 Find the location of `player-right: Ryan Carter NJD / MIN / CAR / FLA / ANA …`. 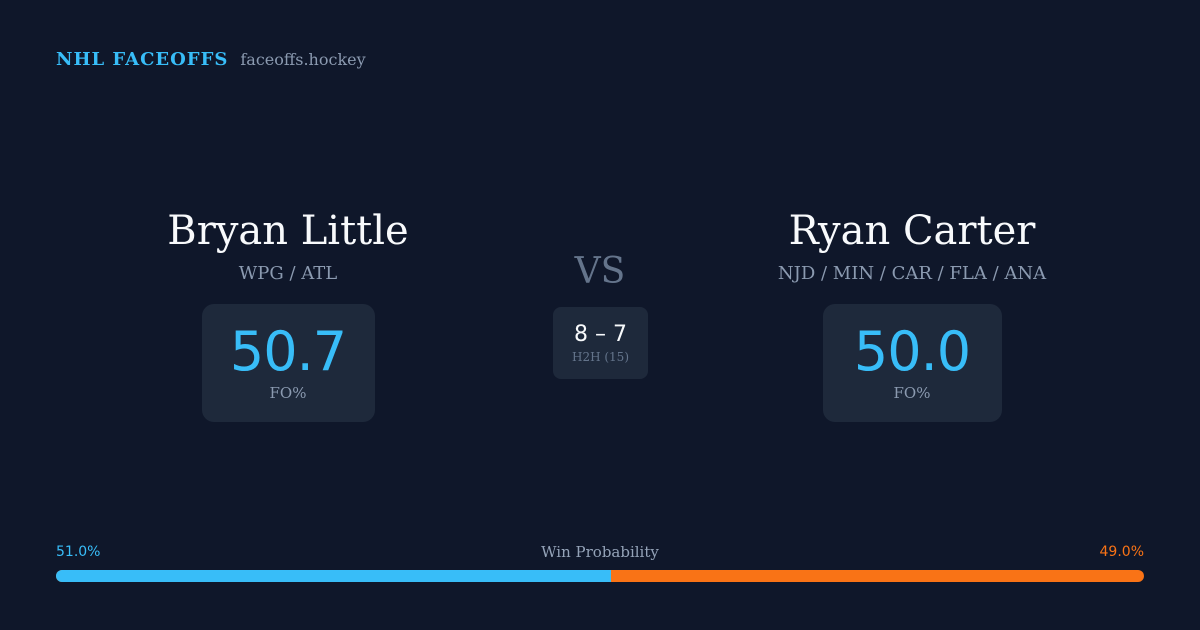

player-right: Ryan Carter NJD / MIN / CAR / FLA / ANA … is located at coordinates (912, 314).